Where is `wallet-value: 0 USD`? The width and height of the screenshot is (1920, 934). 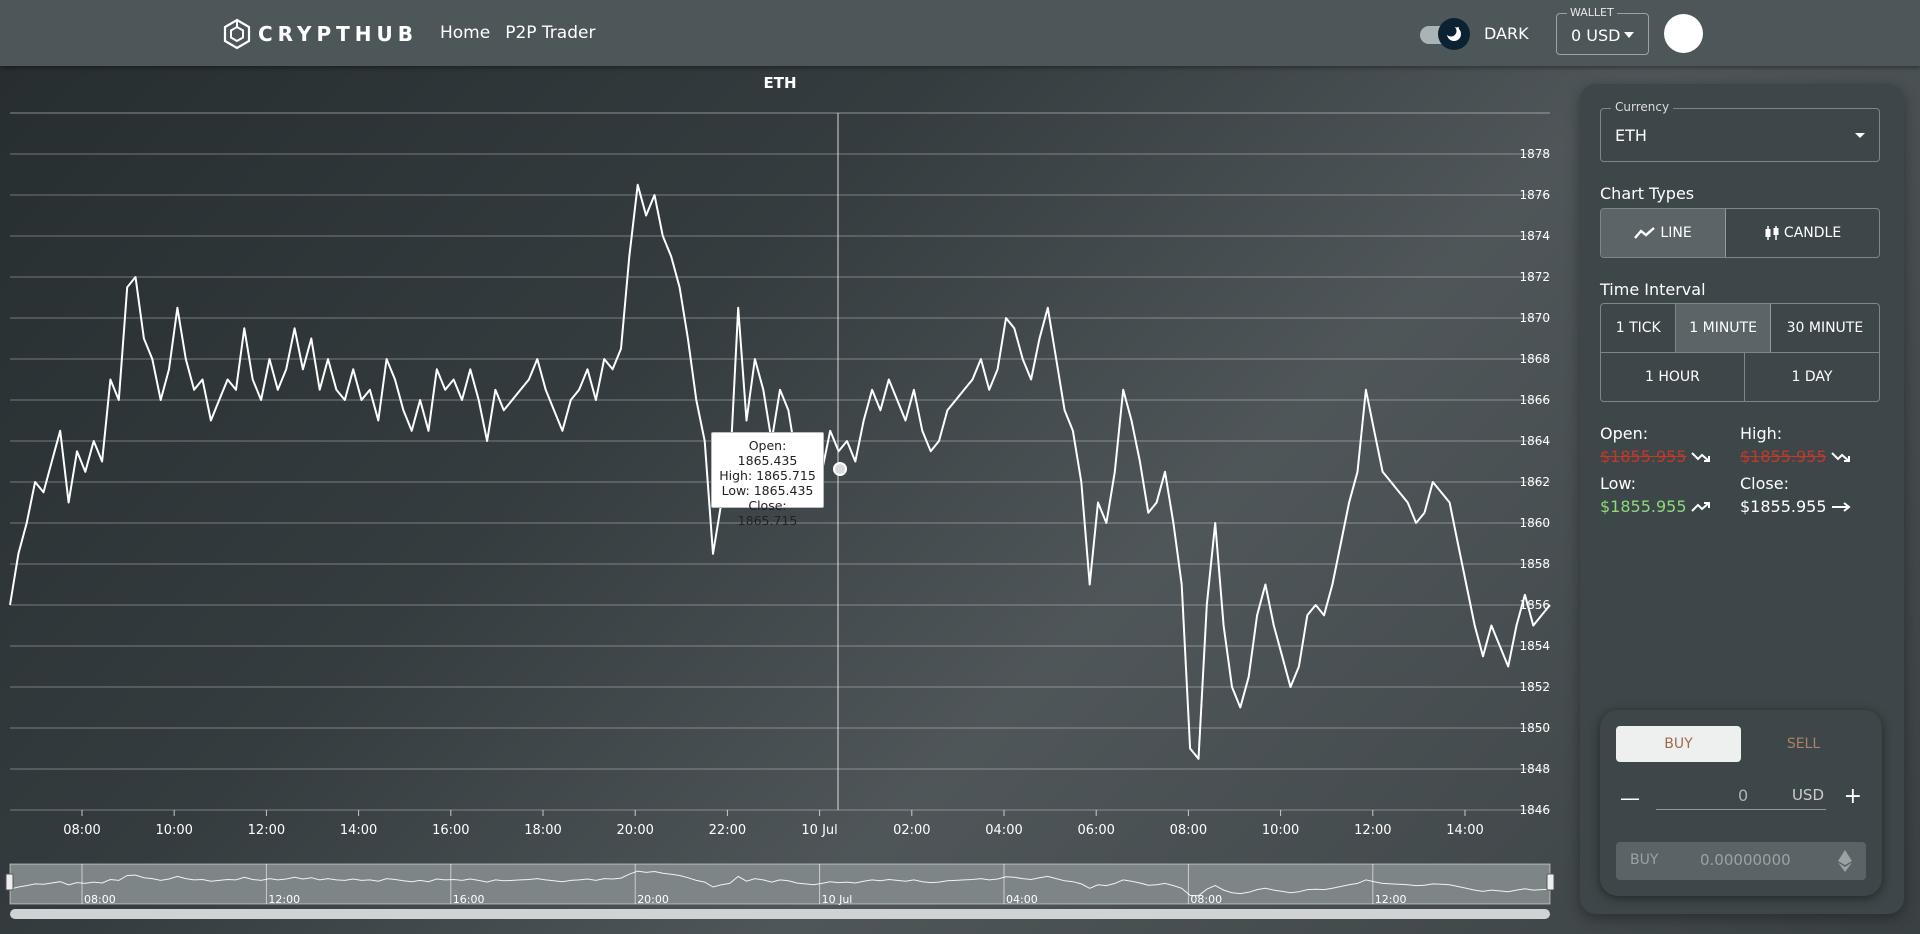 wallet-value: 0 USD is located at coordinates (1596, 35).